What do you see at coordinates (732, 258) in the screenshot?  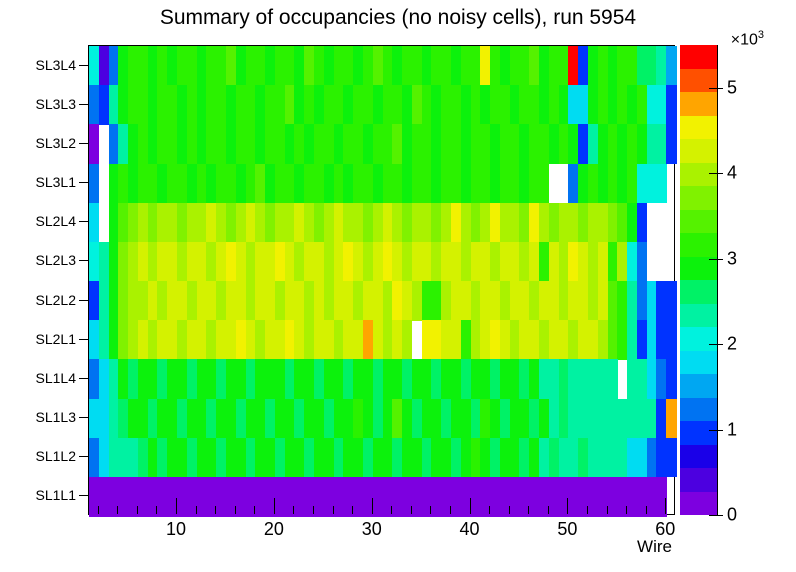 I see `colorbar-tick-label: 3` at bounding box center [732, 258].